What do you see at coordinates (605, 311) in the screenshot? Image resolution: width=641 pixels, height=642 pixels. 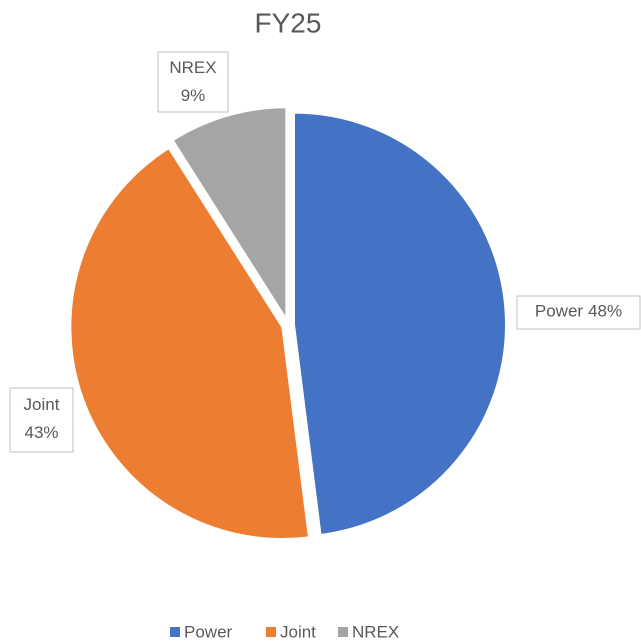 I see `data-label-value: 48%` at bounding box center [605, 311].